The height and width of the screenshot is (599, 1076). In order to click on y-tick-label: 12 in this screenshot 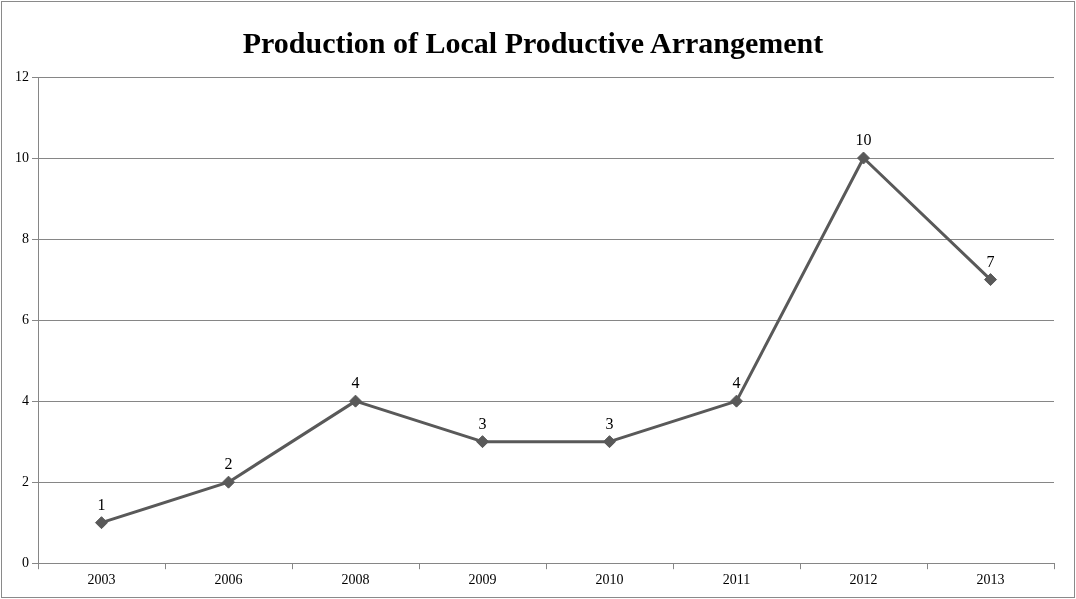, I will do `click(22, 76)`.